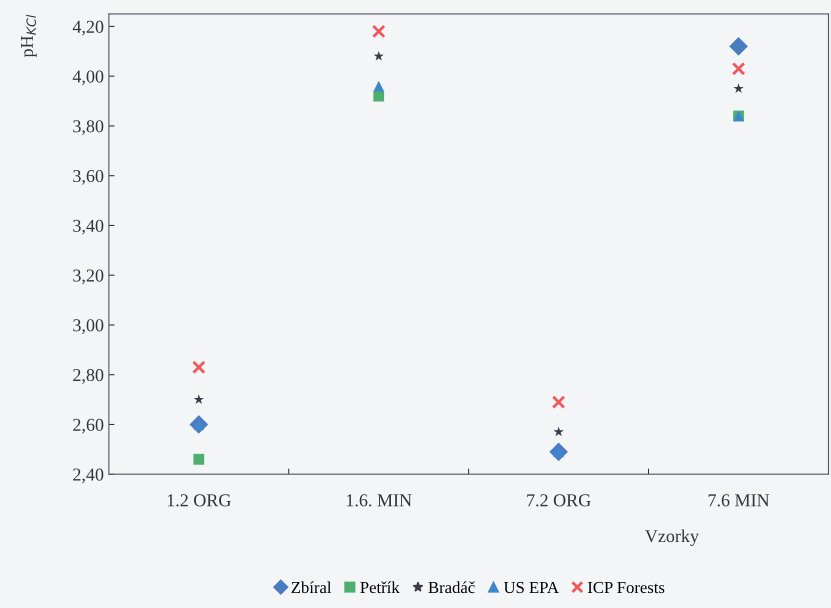 Image resolution: width=831 pixels, height=608 pixels. Describe the element at coordinates (88, 127) in the screenshot. I see `y-tick-label: 3,80` at that location.